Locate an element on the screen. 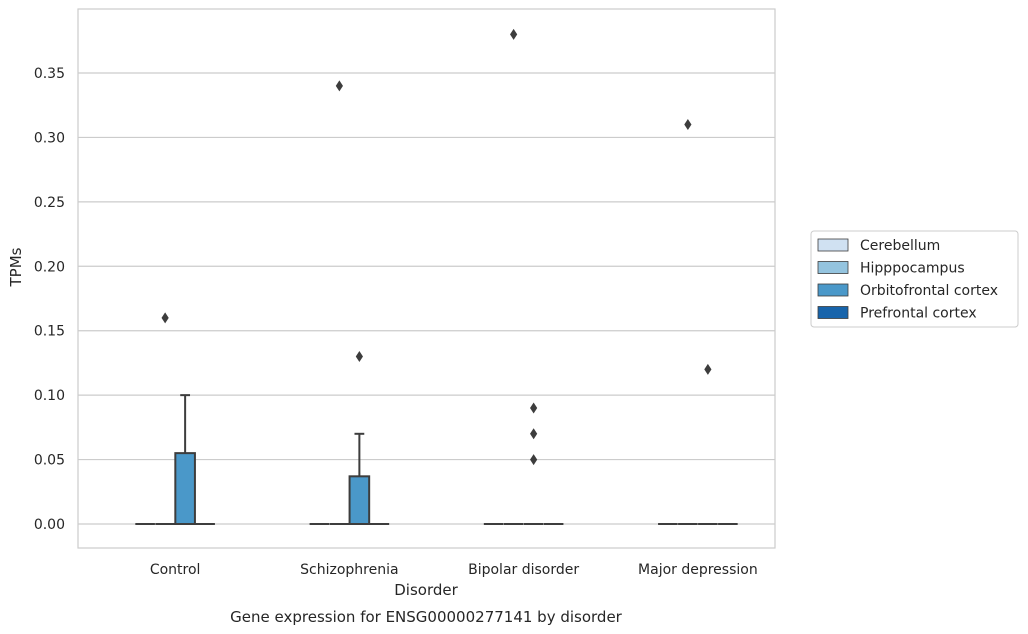 The image size is (1028, 634). y-tick-label: 0.20 is located at coordinates (49, 267).